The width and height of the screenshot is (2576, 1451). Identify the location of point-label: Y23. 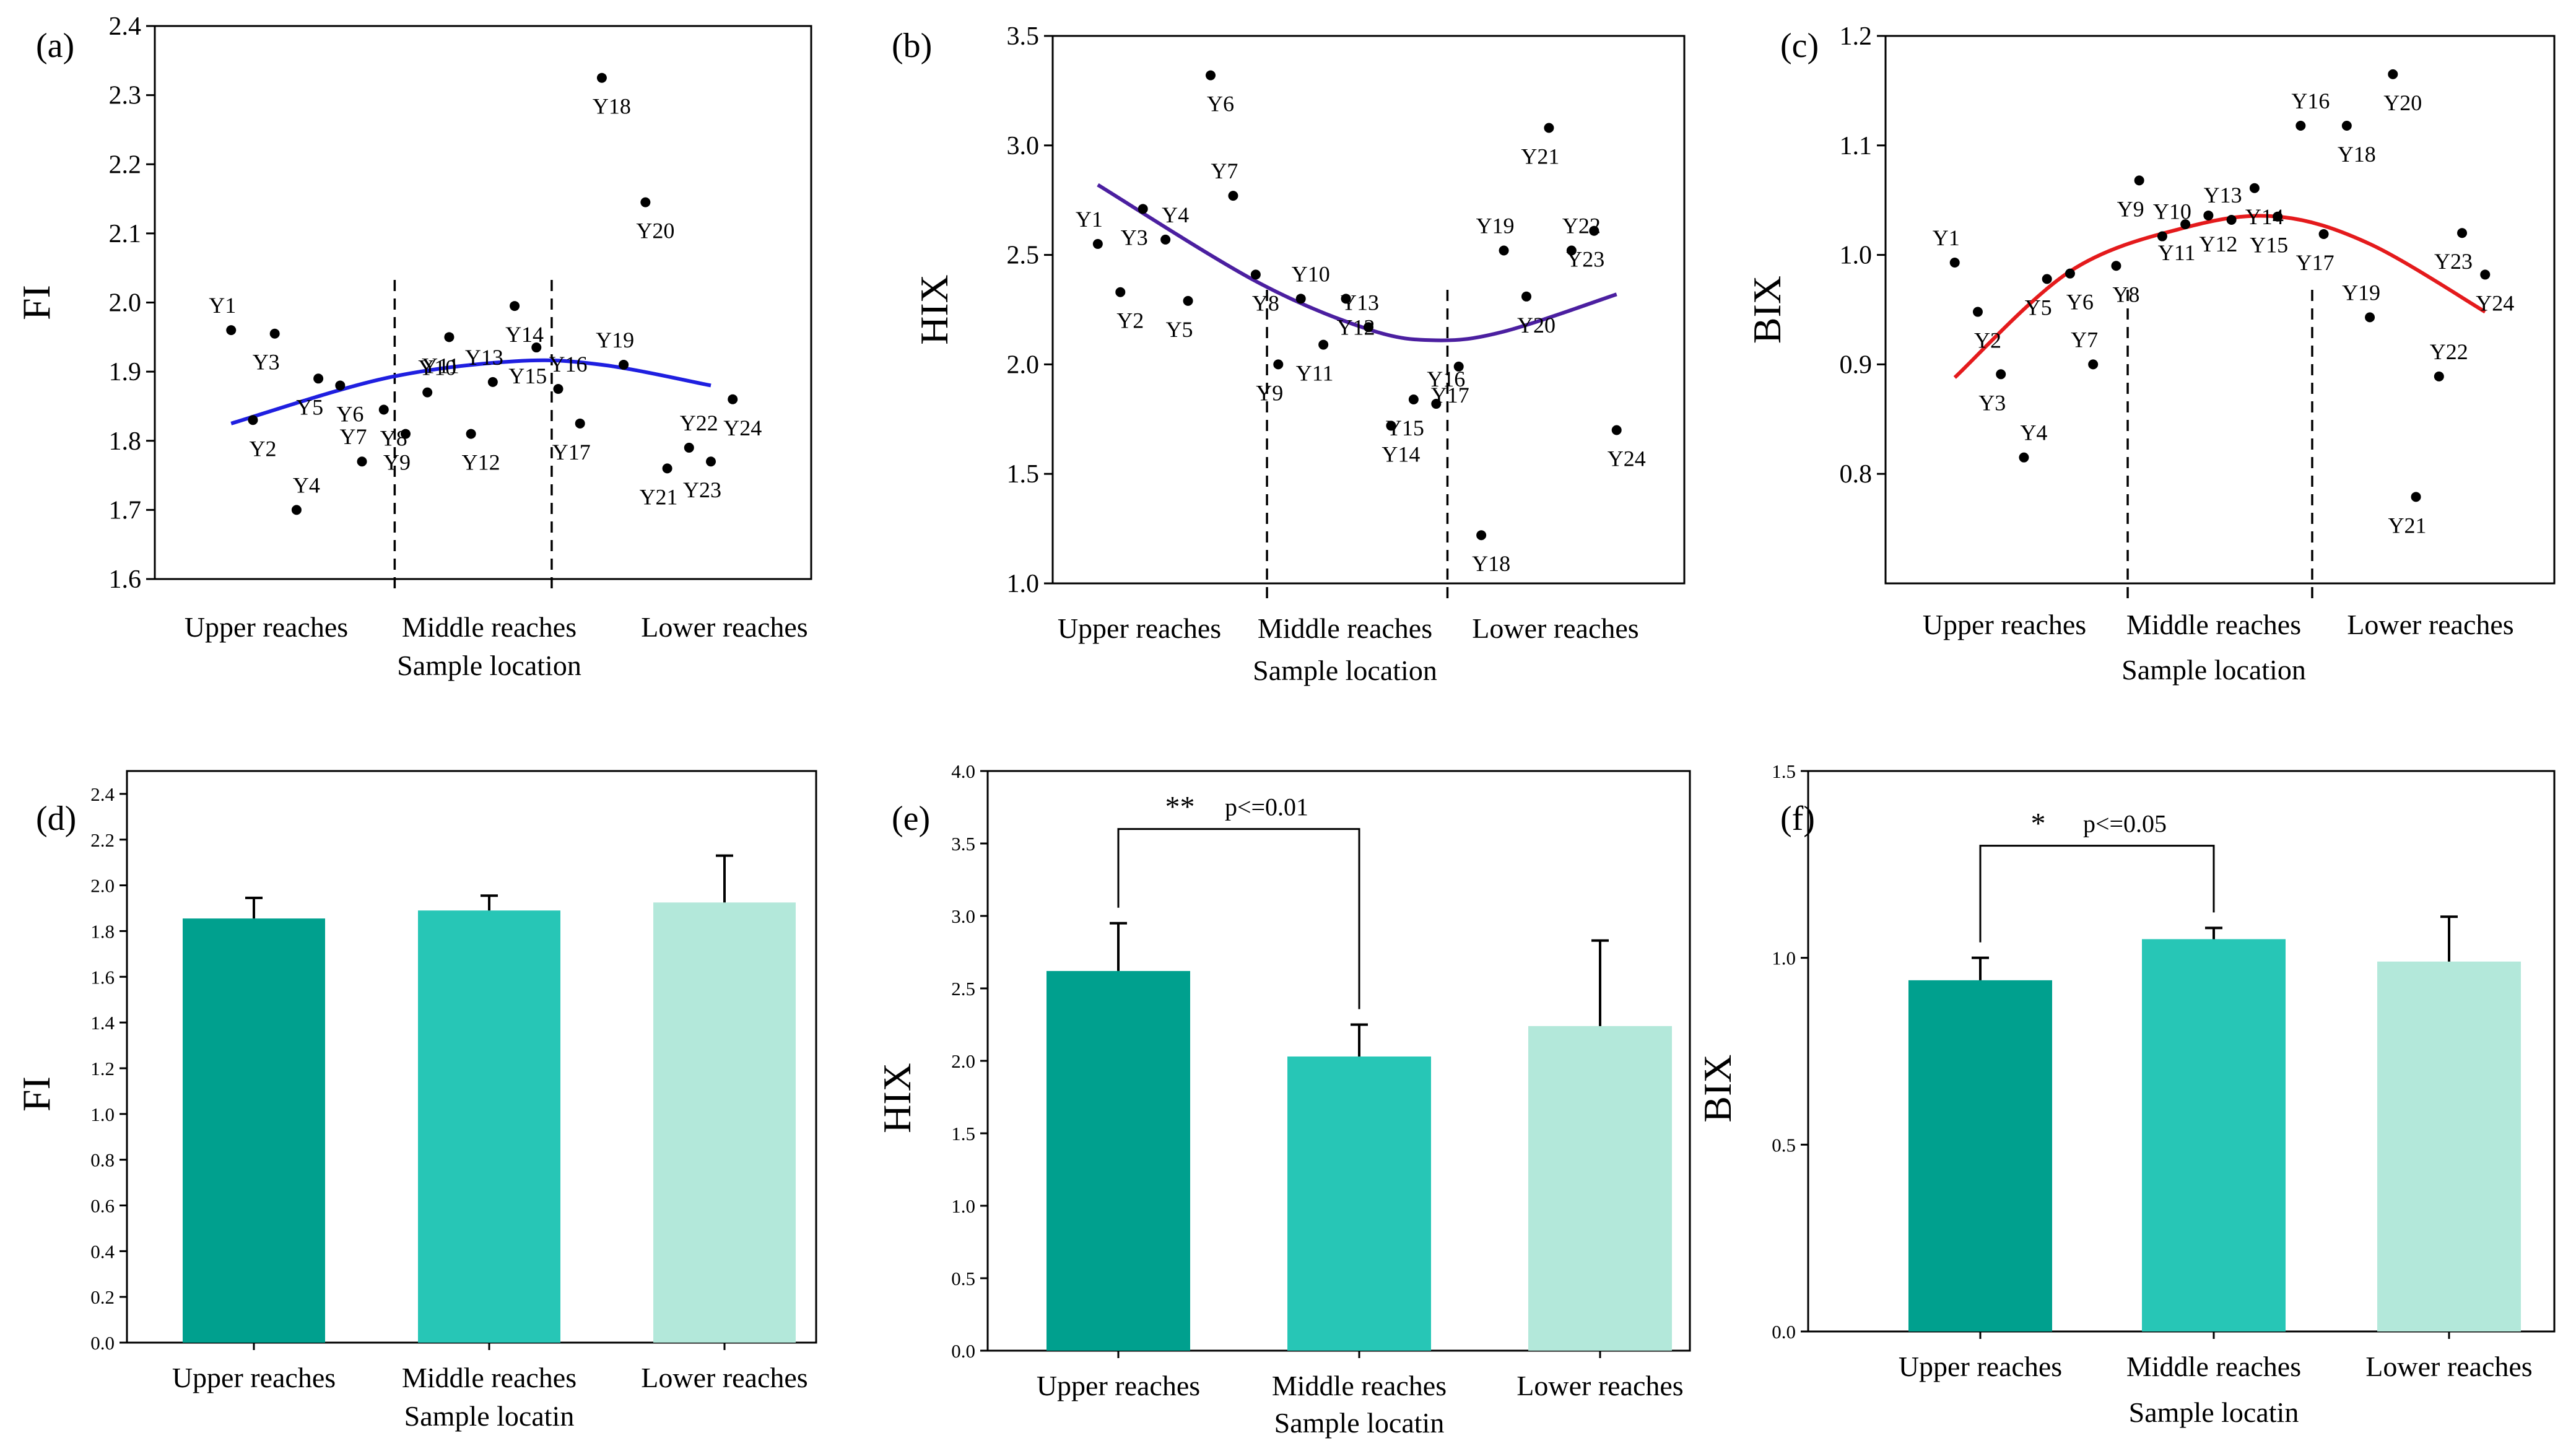
(1585, 259).